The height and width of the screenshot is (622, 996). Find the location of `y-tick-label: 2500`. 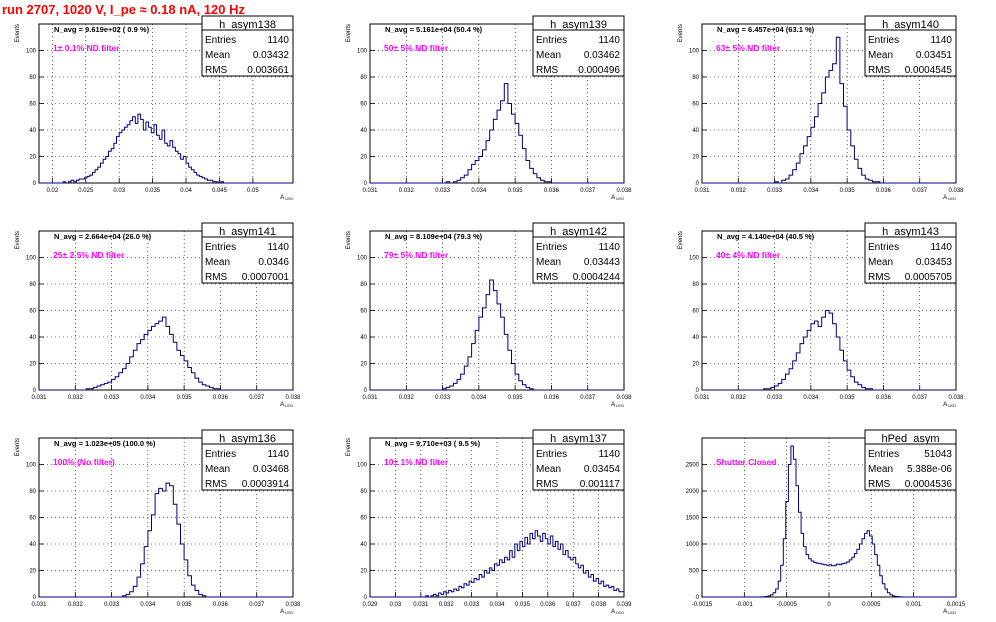

y-tick-label: 2500 is located at coordinates (693, 466).